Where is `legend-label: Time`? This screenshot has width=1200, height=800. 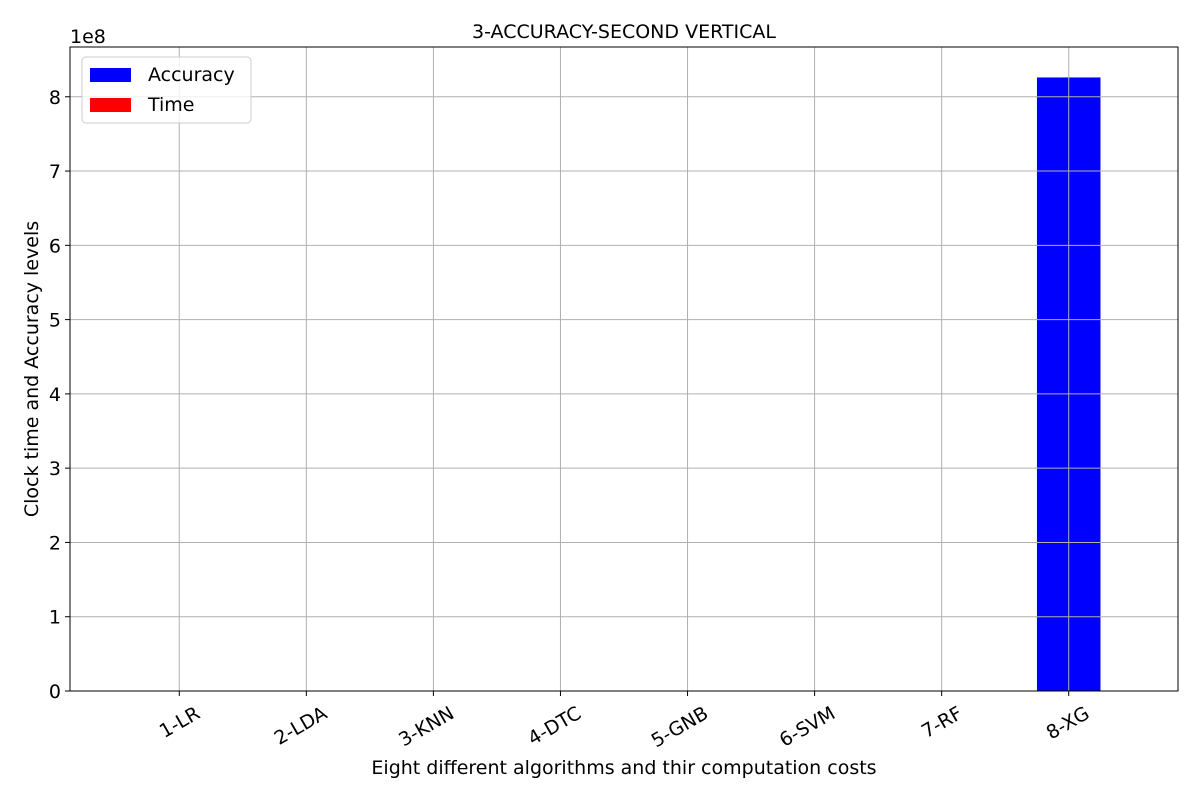 legend-label: Time is located at coordinates (171, 105).